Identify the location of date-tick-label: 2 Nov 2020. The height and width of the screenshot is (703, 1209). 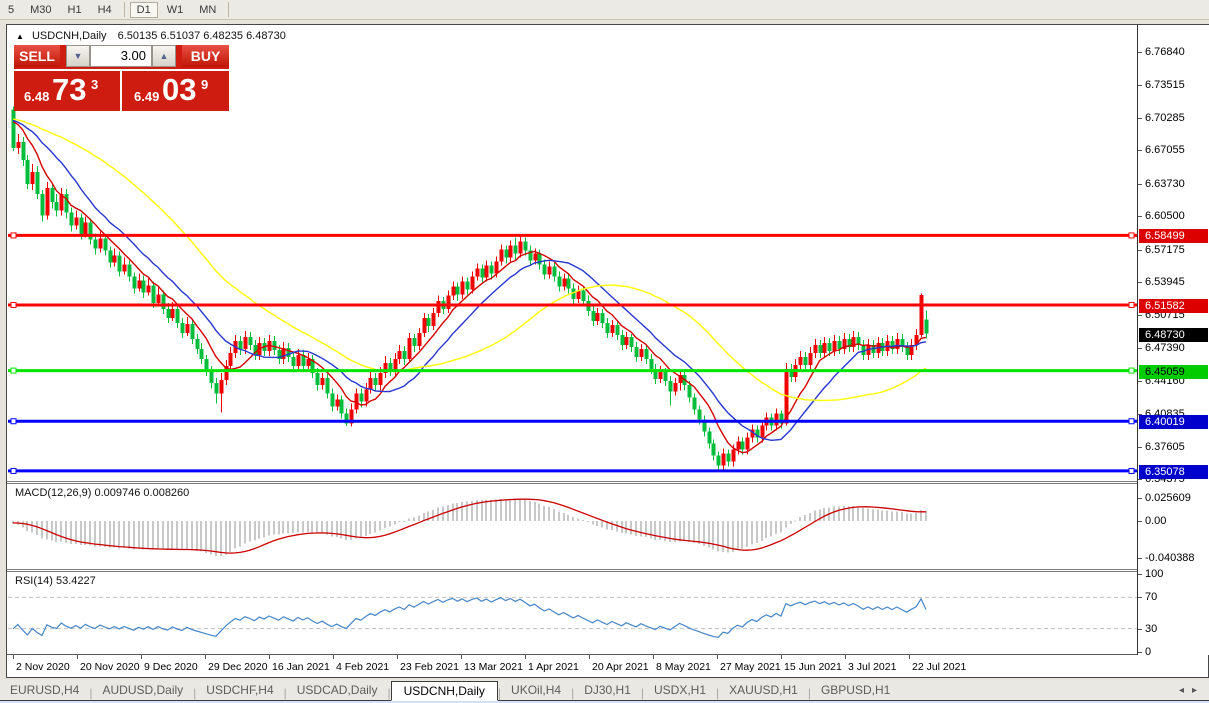
(43, 667).